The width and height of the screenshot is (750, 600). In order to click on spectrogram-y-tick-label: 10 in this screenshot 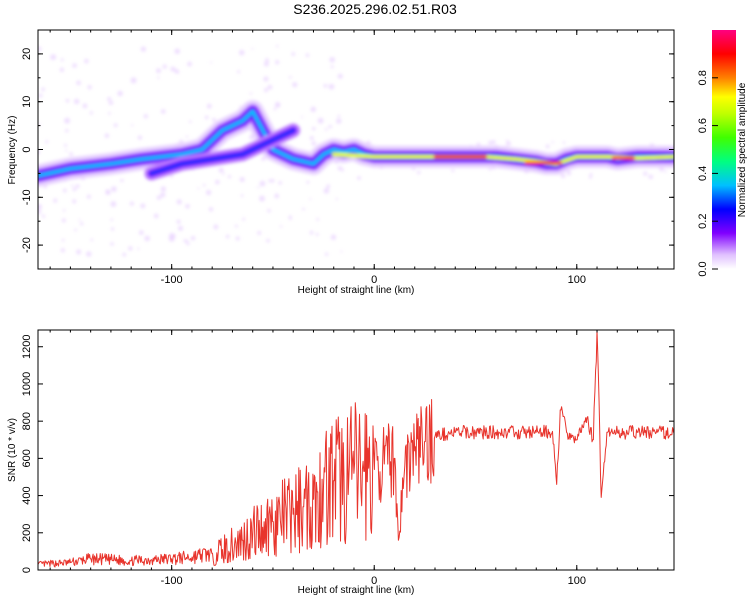, I will do `click(27, 102)`.